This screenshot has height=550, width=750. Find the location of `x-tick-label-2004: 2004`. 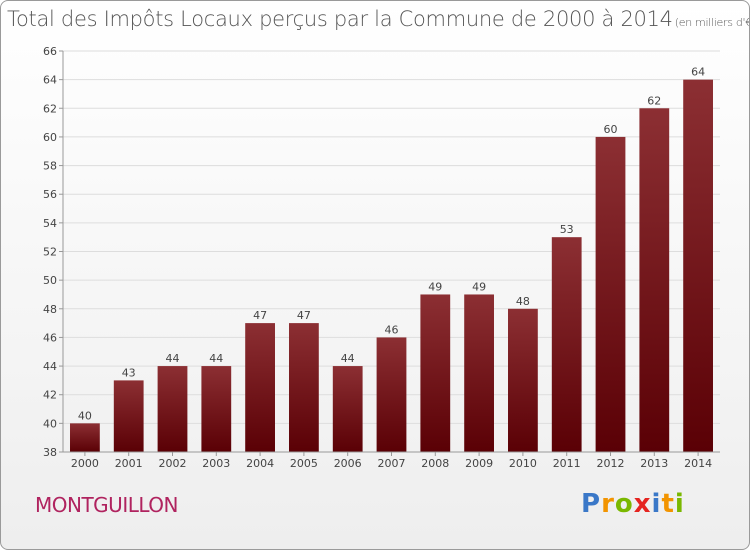

x-tick-label-2004: 2004 is located at coordinates (260, 463).